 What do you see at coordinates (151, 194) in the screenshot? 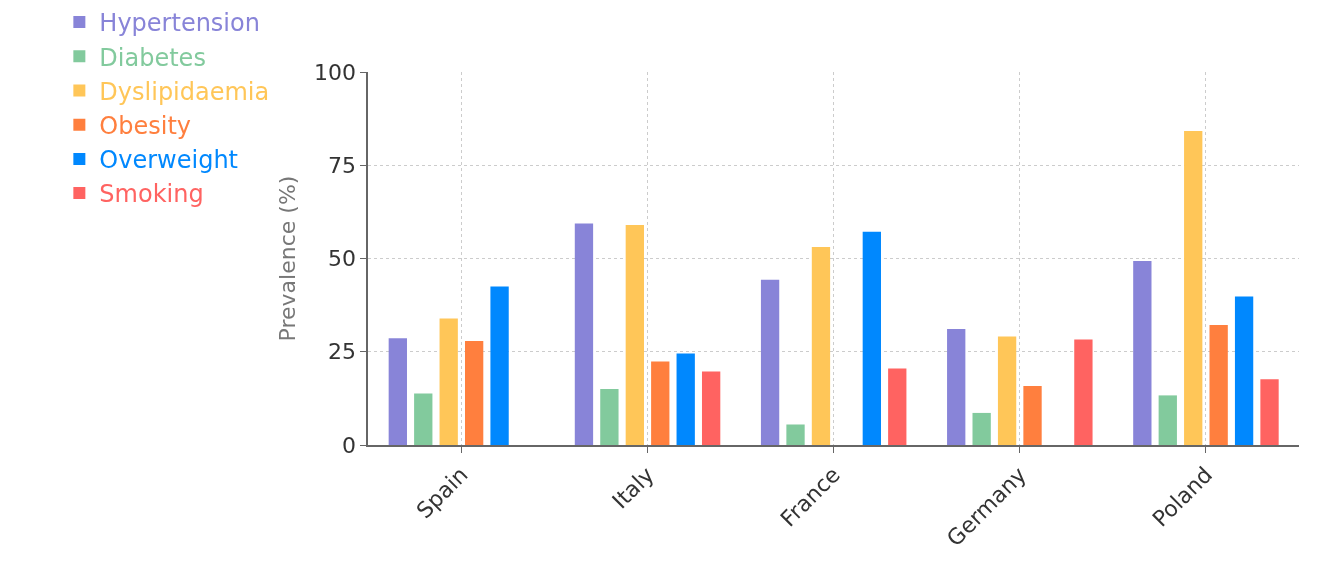
I see `legend-label: Smoking` at bounding box center [151, 194].